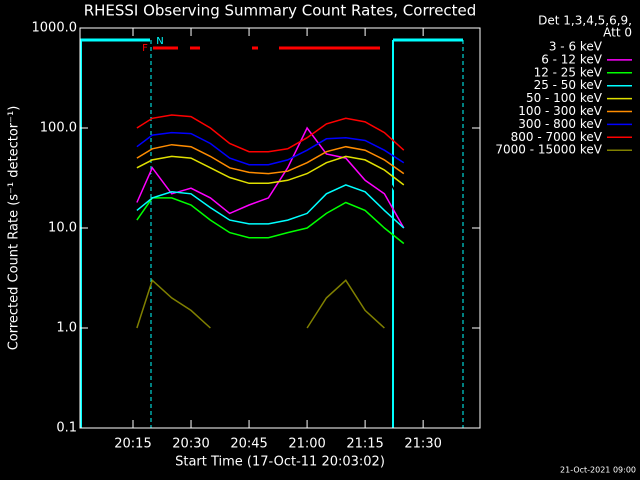 This screenshot has height=480, width=640. I want to click on legend-label: 100 - 300 keV, so click(560, 111).